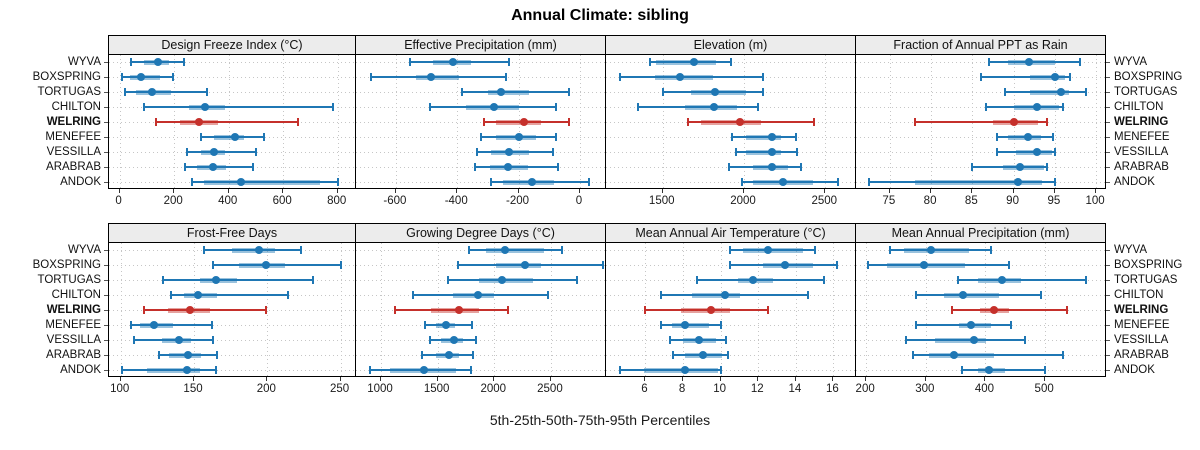  What do you see at coordinates (69, 92) in the screenshot?
I see `station-label-left-tortugas: TORTUGAS` at bounding box center [69, 92].